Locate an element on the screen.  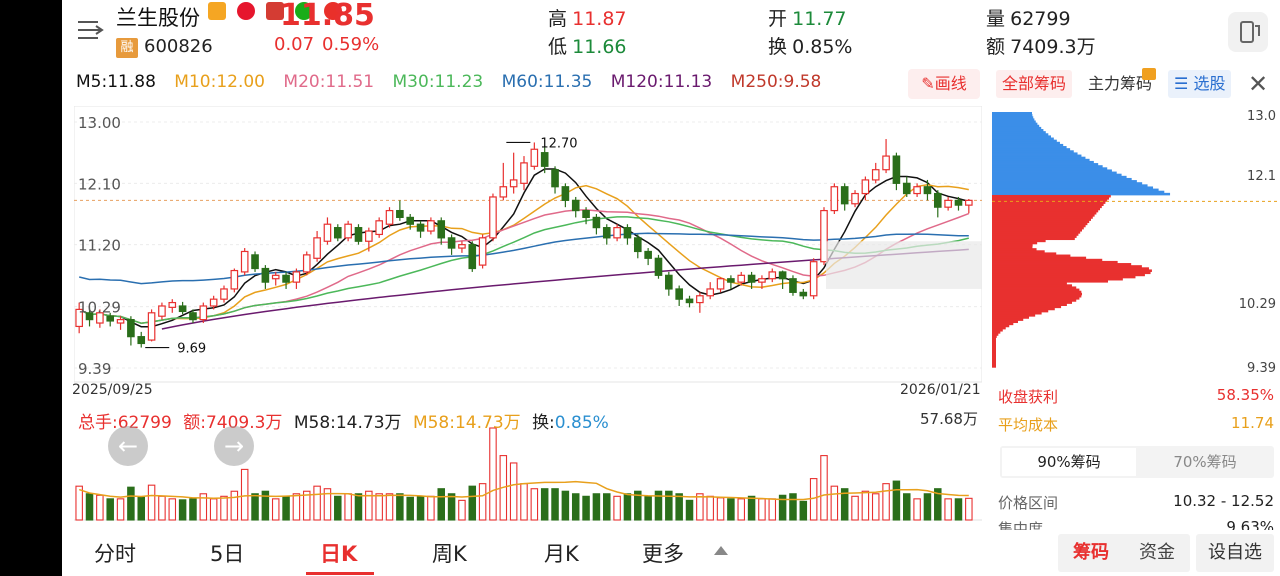
tab-day-k: 日K is located at coordinates (339, 554).